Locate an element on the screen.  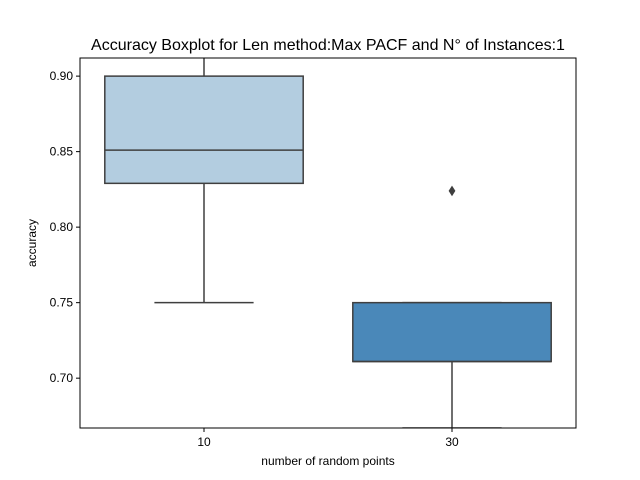
y-axis: 0.70 0.75 0.80 0.85 0.90 is located at coordinates (65, 227).